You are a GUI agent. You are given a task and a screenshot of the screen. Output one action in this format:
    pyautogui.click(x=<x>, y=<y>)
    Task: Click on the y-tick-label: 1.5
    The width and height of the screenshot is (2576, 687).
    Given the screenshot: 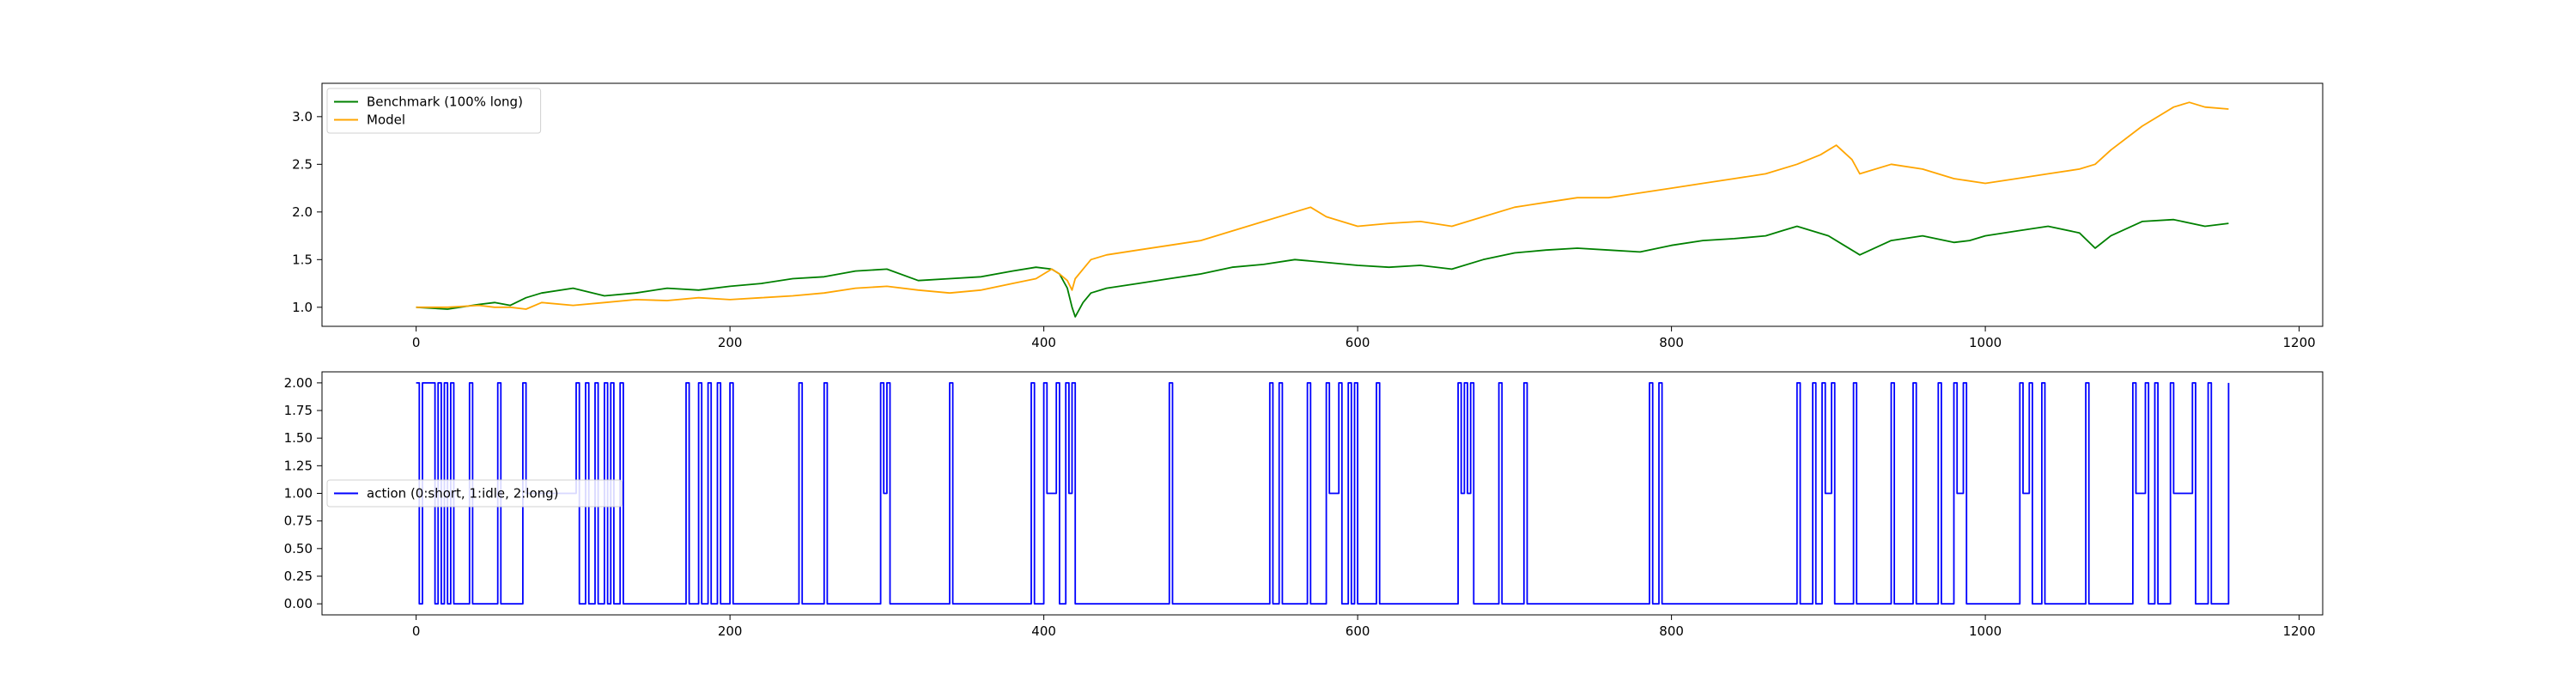 What is the action you would take?
    pyautogui.click(x=302, y=259)
    